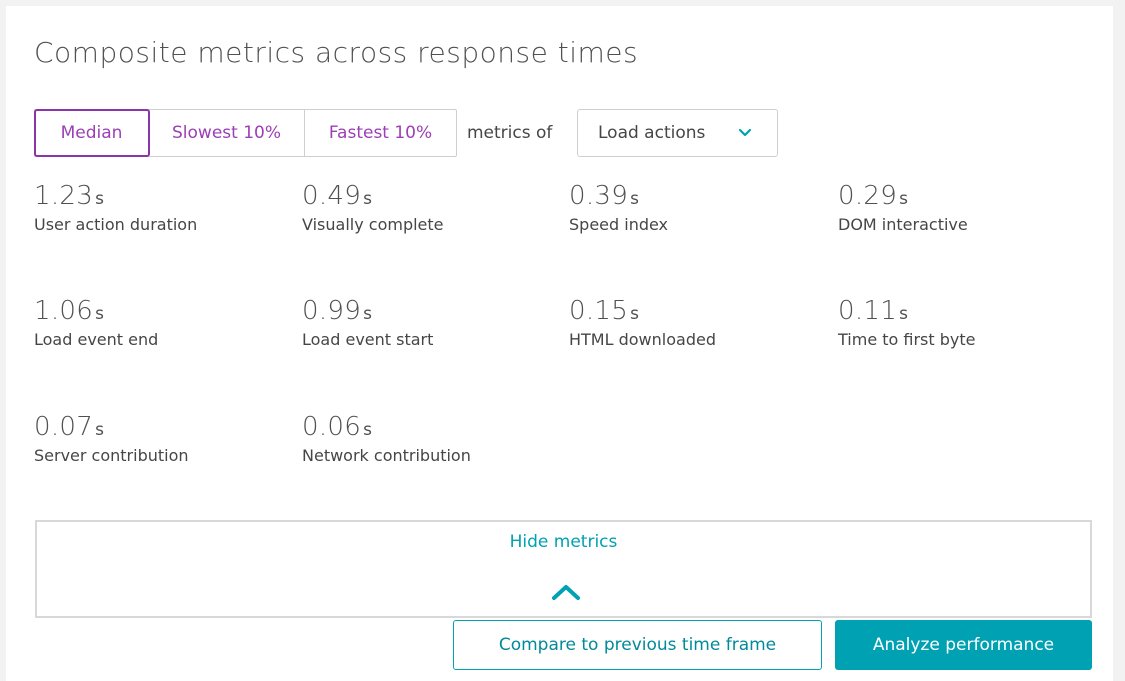 The height and width of the screenshot is (681, 1125). Describe the element at coordinates (332, 196) in the screenshot. I see `metric-value: 0.49` at that location.